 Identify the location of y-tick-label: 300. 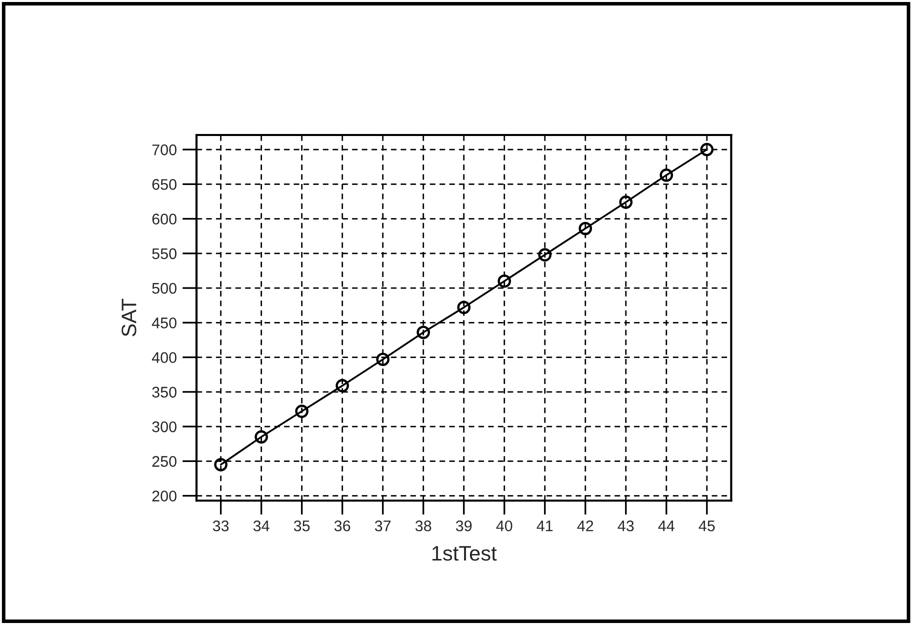
(164, 426).